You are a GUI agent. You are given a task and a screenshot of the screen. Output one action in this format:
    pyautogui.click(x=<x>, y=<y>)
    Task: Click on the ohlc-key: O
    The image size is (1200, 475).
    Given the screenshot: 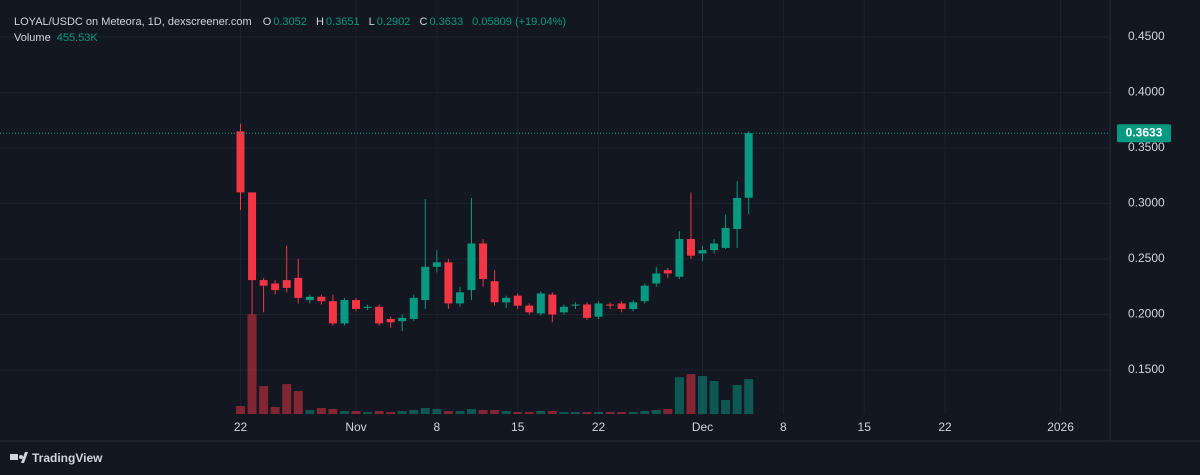 What is the action you would take?
    pyautogui.click(x=267, y=22)
    